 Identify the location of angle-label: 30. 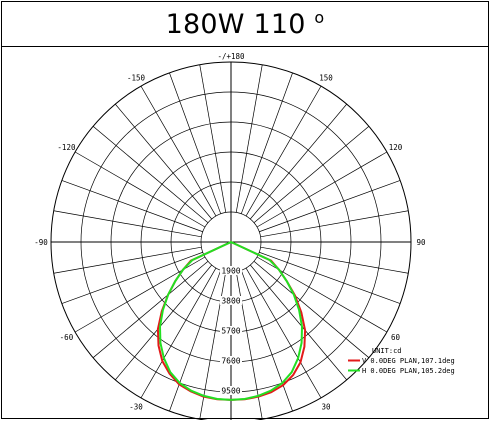
(326, 407).